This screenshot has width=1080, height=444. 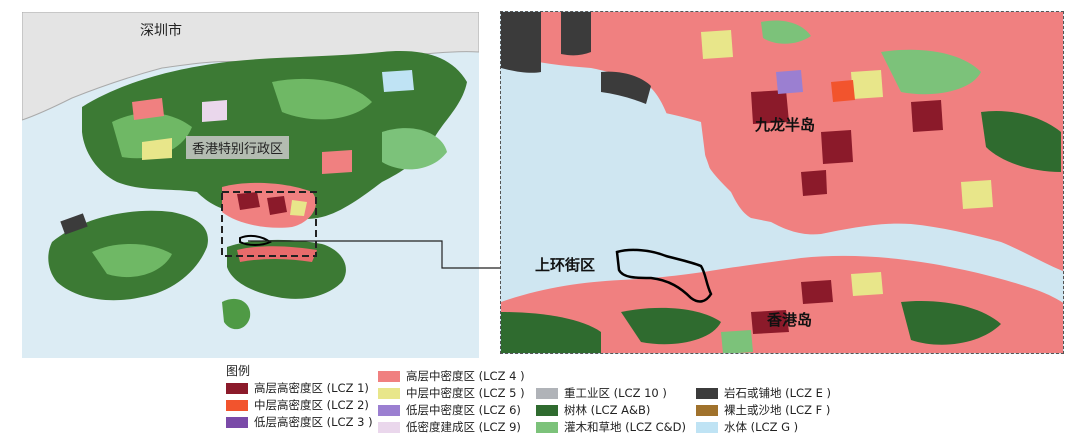 What do you see at coordinates (465, 393) in the screenshot?
I see `legend-label: 中层中密度区 (LCZ 5 )` at bounding box center [465, 393].